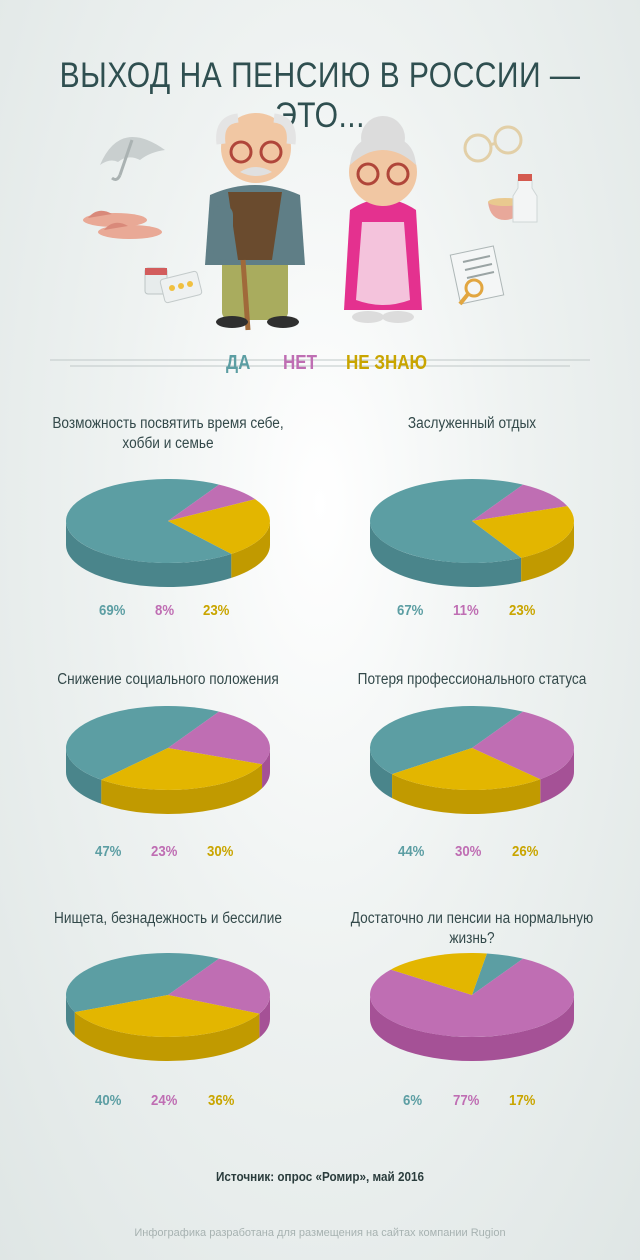  I want to click on value-label-no: 23%, so click(164, 851).